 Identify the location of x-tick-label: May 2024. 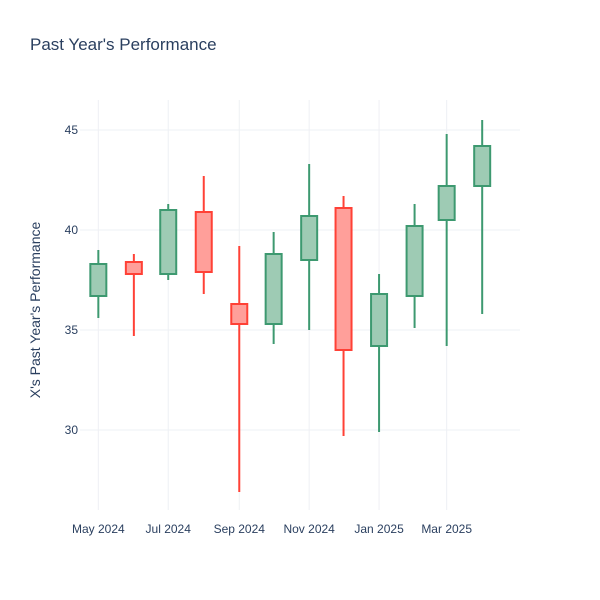
(98, 529).